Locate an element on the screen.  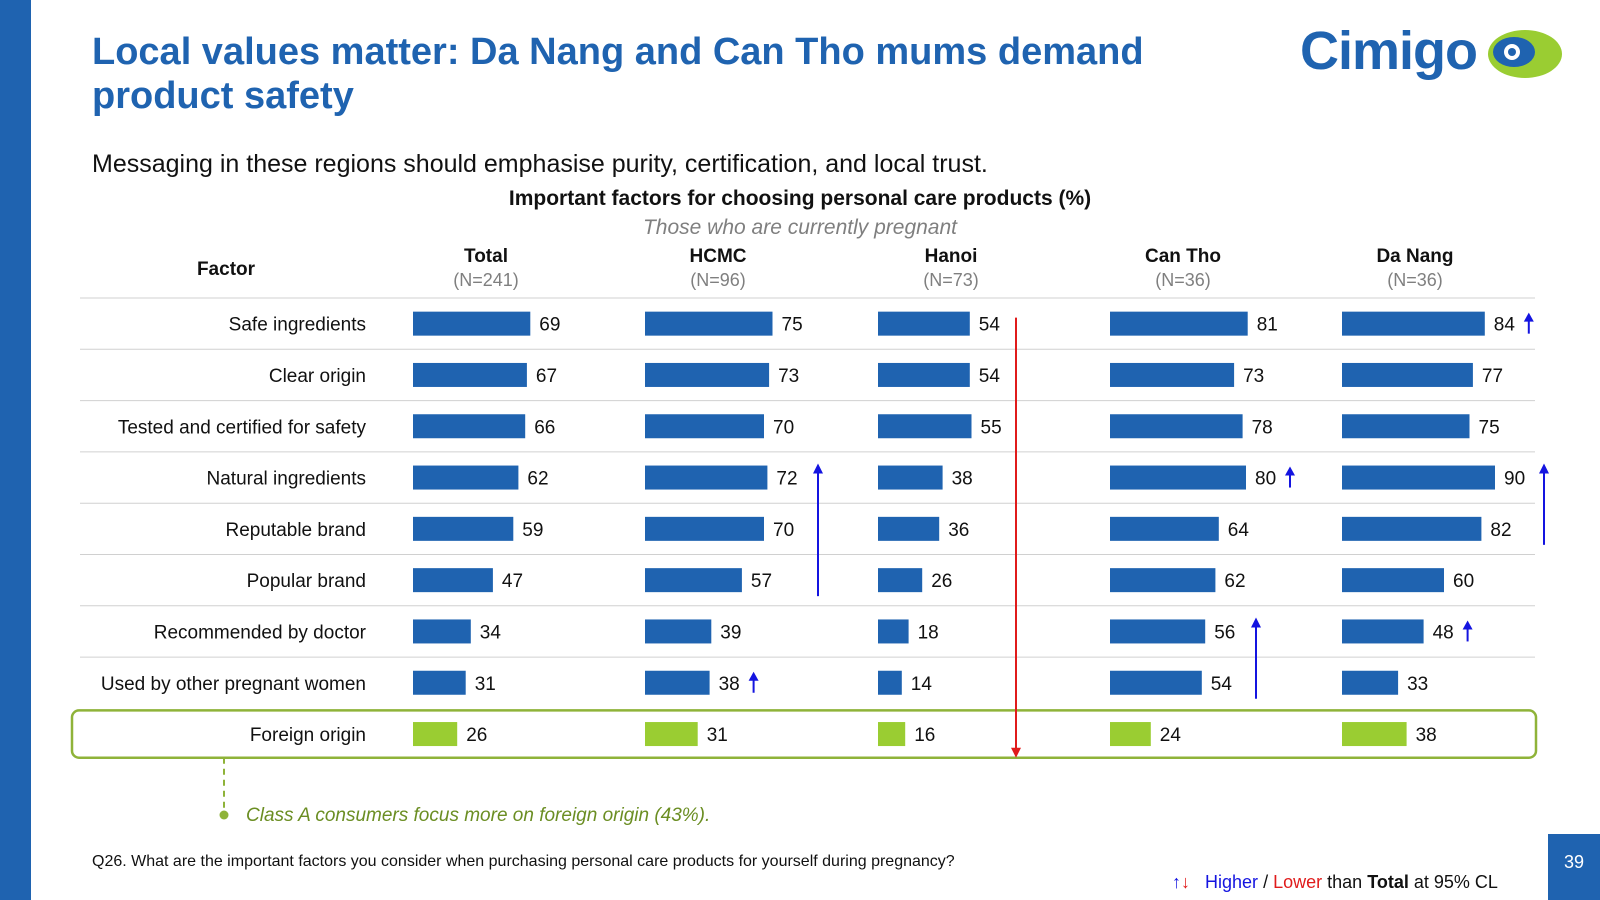
value-label-hanoi-popular-brand: 26 is located at coordinates (941, 581).